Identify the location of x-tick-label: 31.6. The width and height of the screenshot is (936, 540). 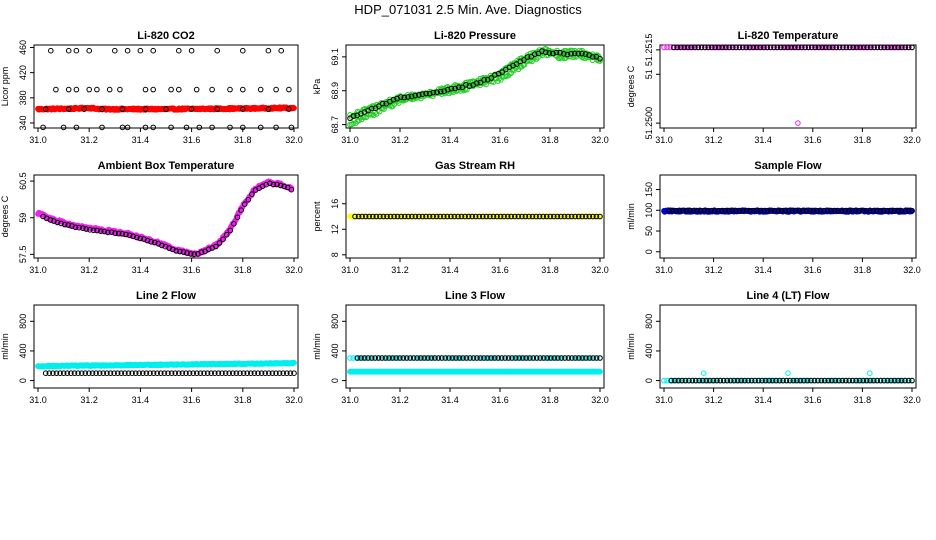
(813, 140).